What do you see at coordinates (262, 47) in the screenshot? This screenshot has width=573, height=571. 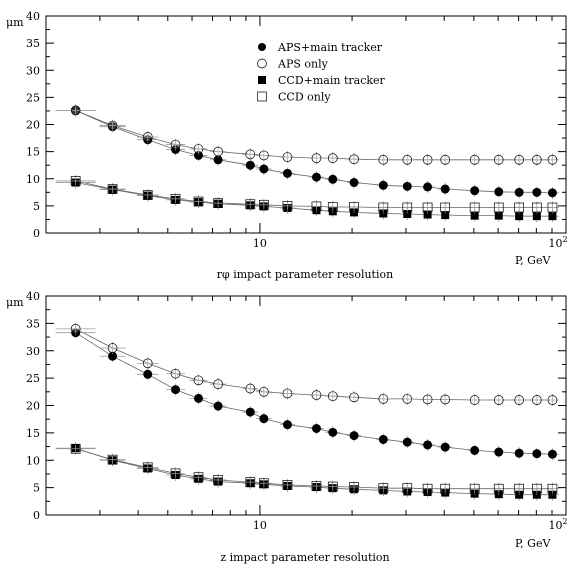 I see `legend-marker-filled-circle` at bounding box center [262, 47].